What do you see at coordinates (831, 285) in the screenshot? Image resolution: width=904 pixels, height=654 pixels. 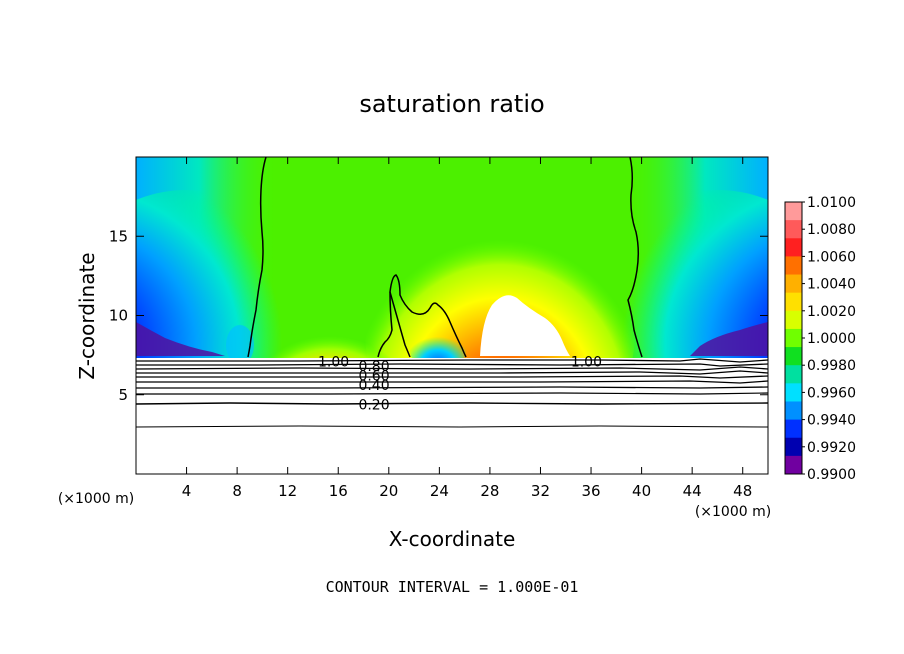 I see `colorbar-label: 1.0040` at bounding box center [831, 285].